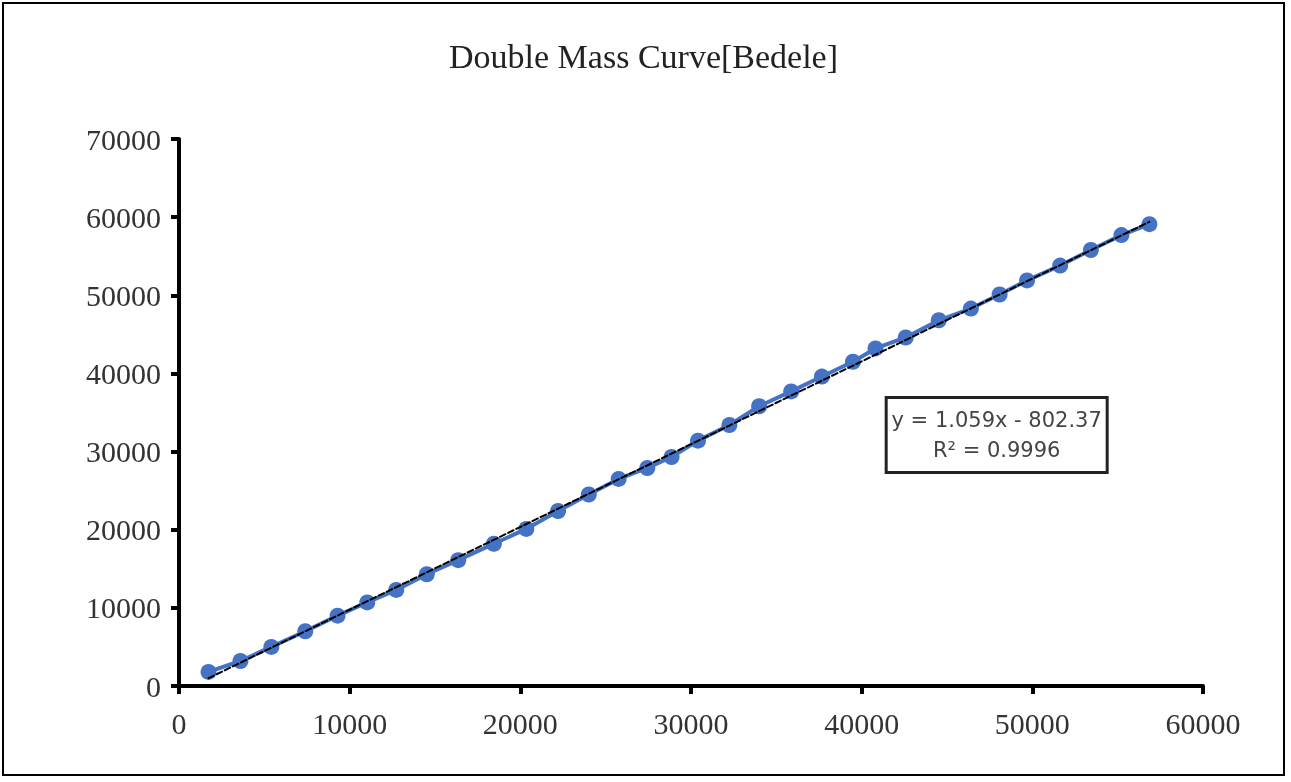 This screenshot has height=782, width=1291. Describe the element at coordinates (123, 139) in the screenshot. I see `y-tick-label: 70000` at that location.